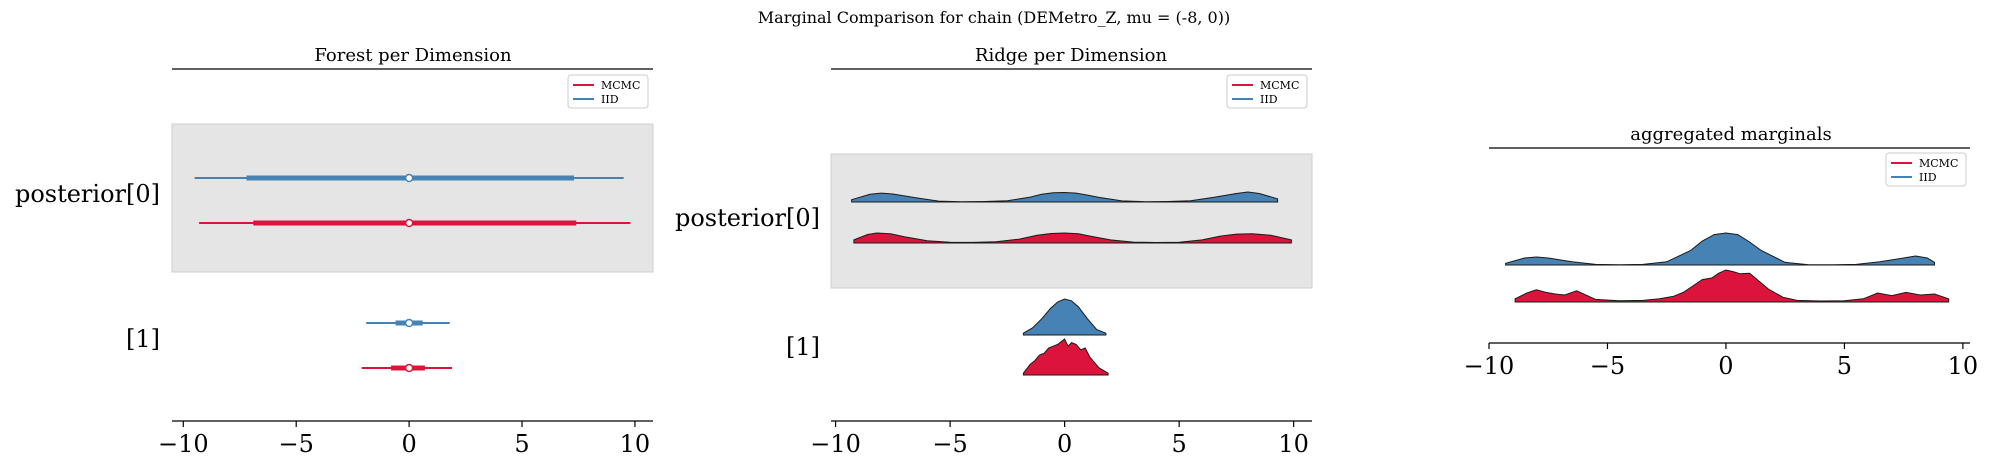  I want to click on aggregated-panel-title: aggregated marginals, so click(1730, 134).